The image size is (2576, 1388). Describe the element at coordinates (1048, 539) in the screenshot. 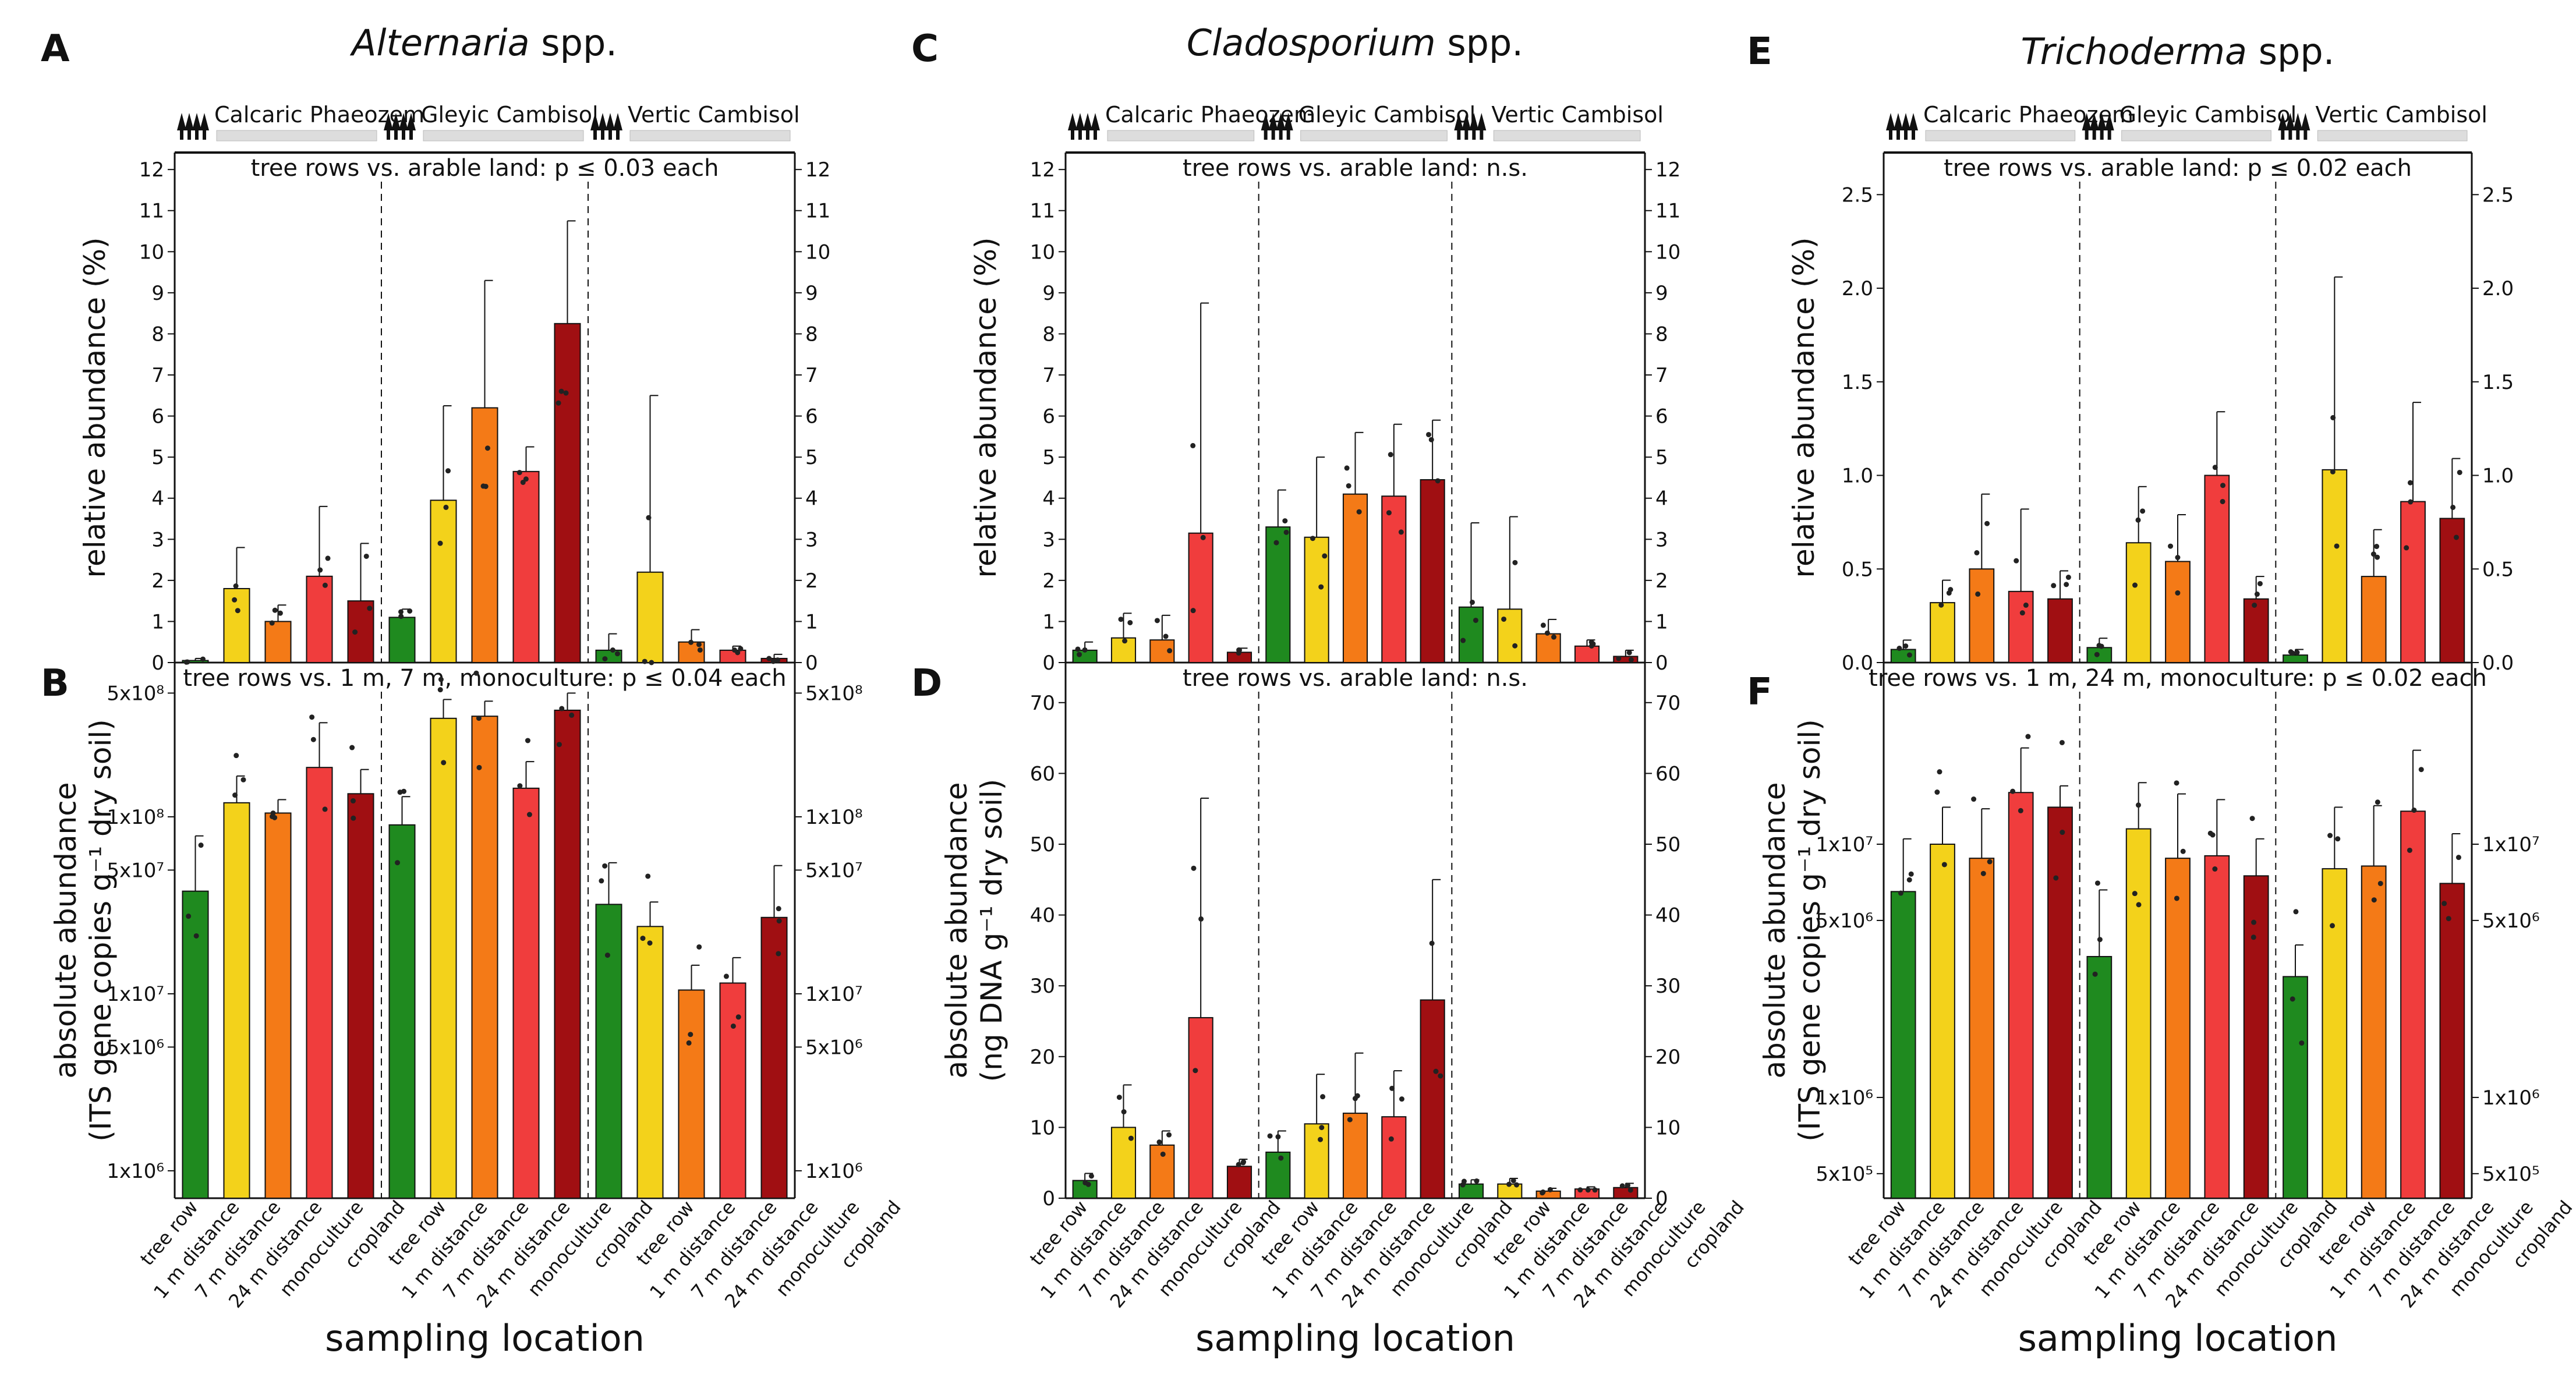

I see `y-tick-label: 3` at that location.